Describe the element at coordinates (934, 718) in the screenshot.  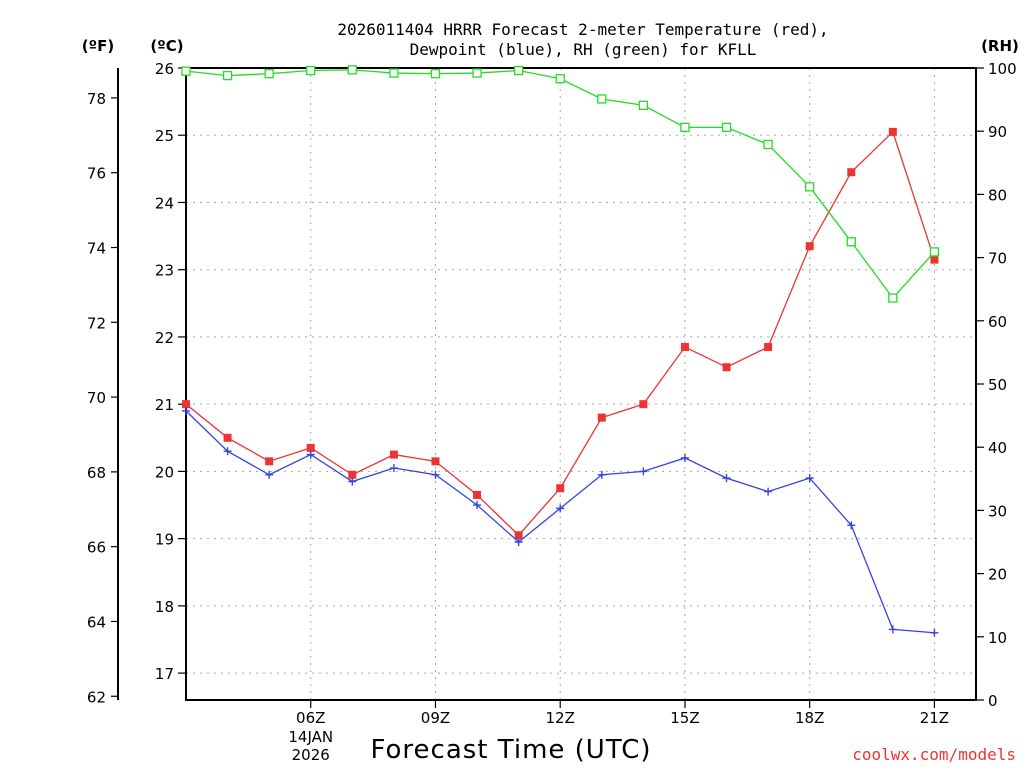
I see `x-tick-label: 21Z` at that location.